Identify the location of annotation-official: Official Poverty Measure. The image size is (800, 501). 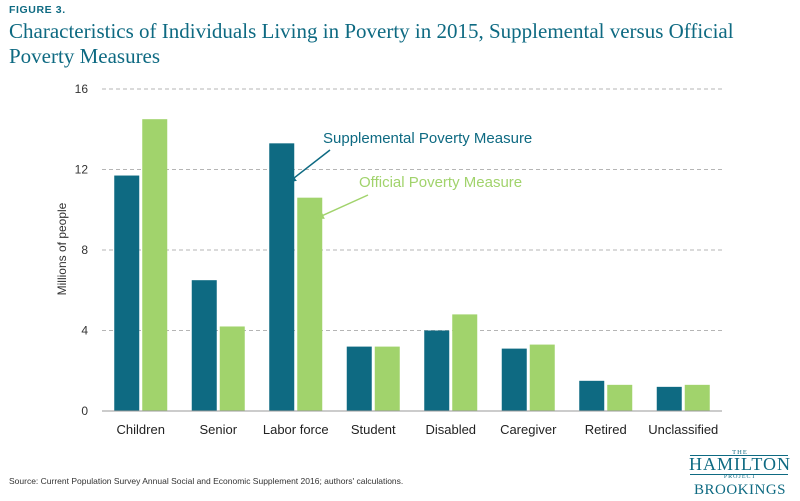
(440, 182).